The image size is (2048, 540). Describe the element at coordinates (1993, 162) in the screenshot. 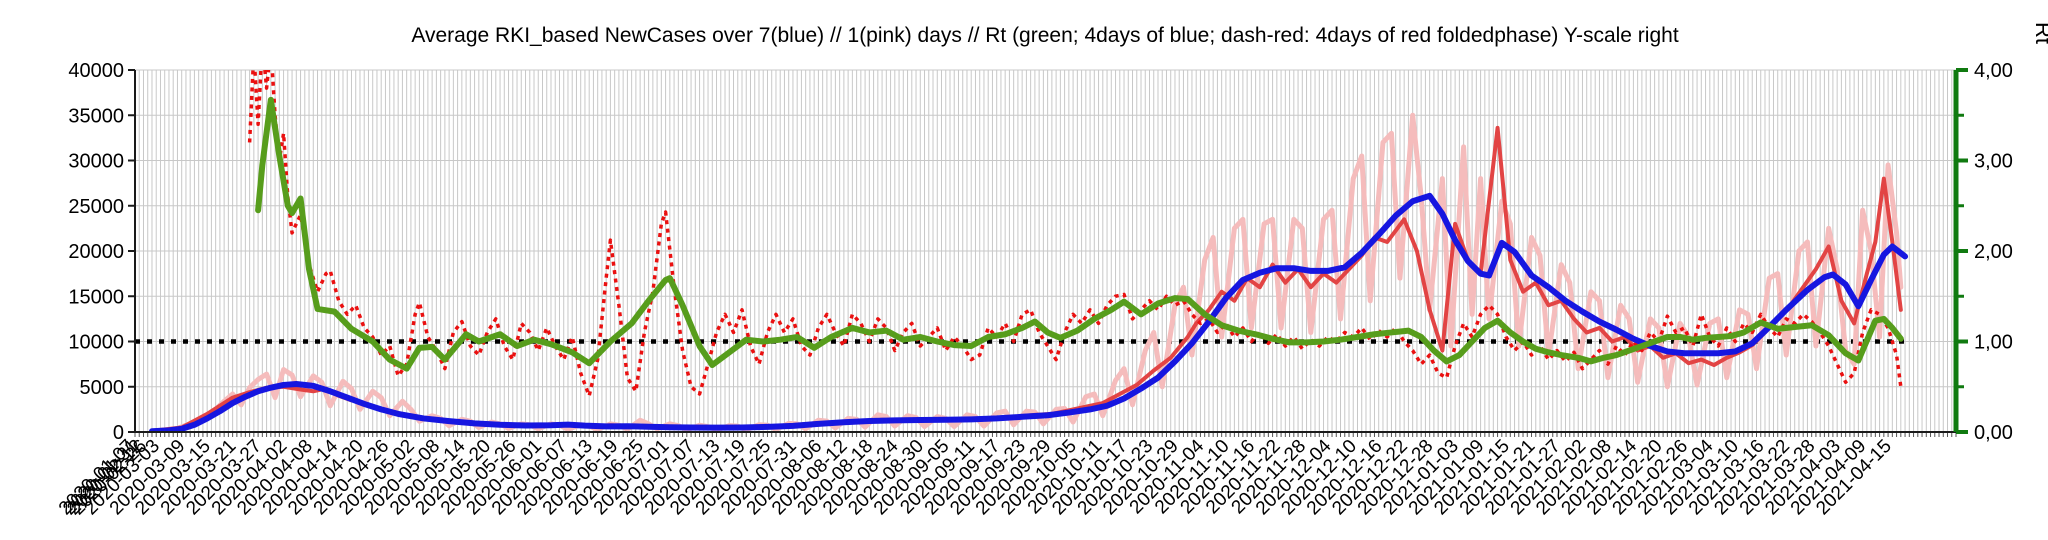

I see `right-axis-label: 3,00` at that location.